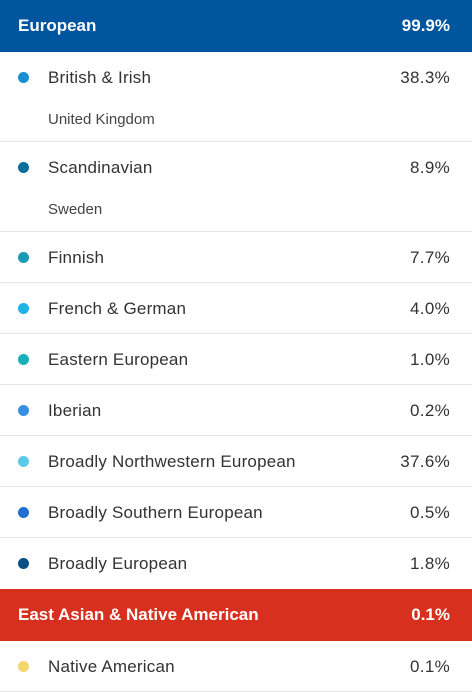 Image resolution: width=472 pixels, height=692 pixels. Describe the element at coordinates (100, 77) in the screenshot. I see `region-name: British & Irish` at that location.